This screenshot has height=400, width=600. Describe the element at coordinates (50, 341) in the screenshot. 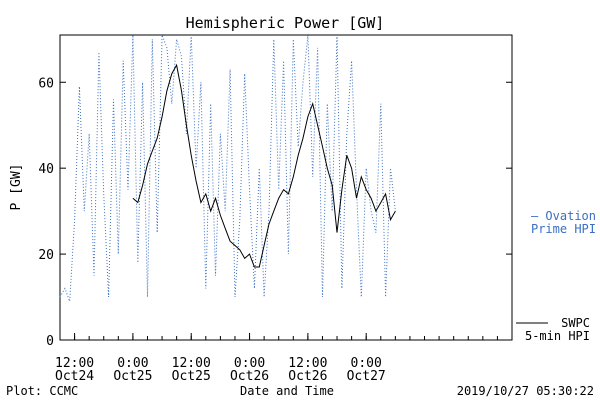

I see `y-tick-label: 0` at that location.